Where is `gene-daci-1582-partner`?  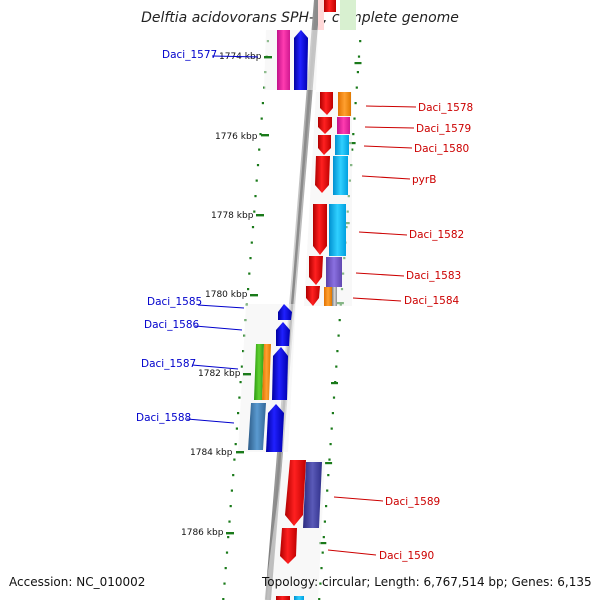 gene-daci-1582-partner is located at coordinates (337, 230).